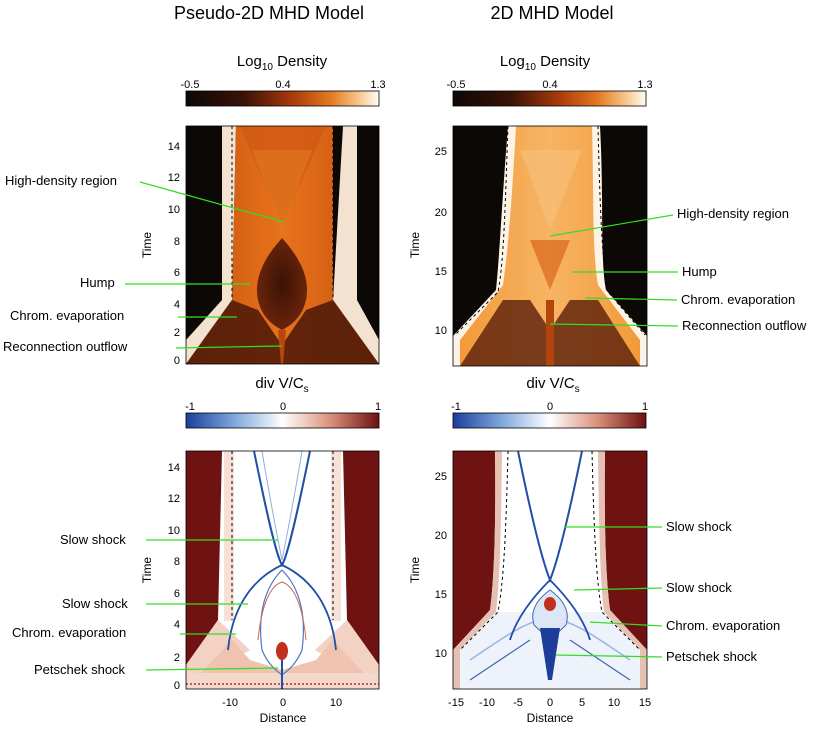 The height and width of the screenshot is (731, 830). I want to click on divv-colorbar-right: div V/Cs -1 0 1, so click(549, 402).